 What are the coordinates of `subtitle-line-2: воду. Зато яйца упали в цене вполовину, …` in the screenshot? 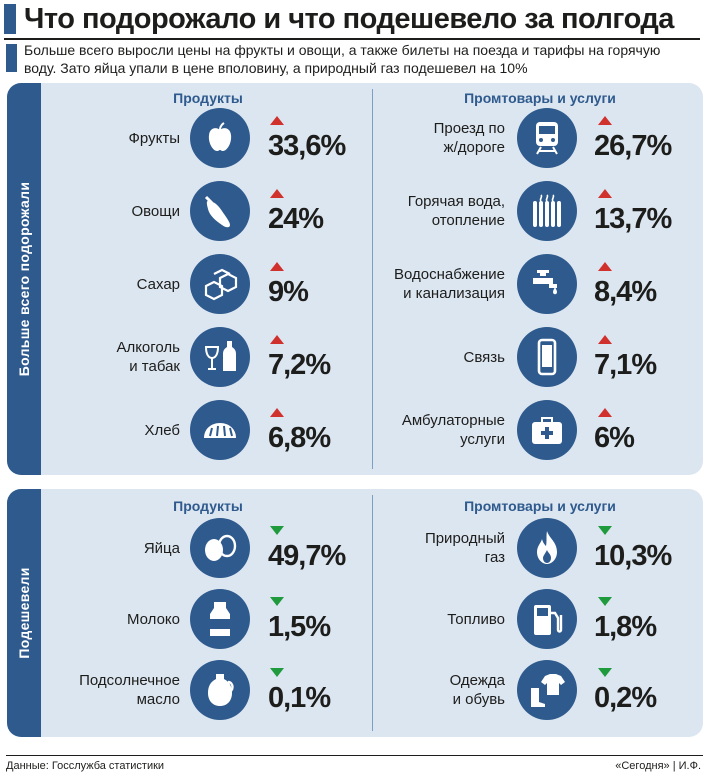 It's located at (276, 68).